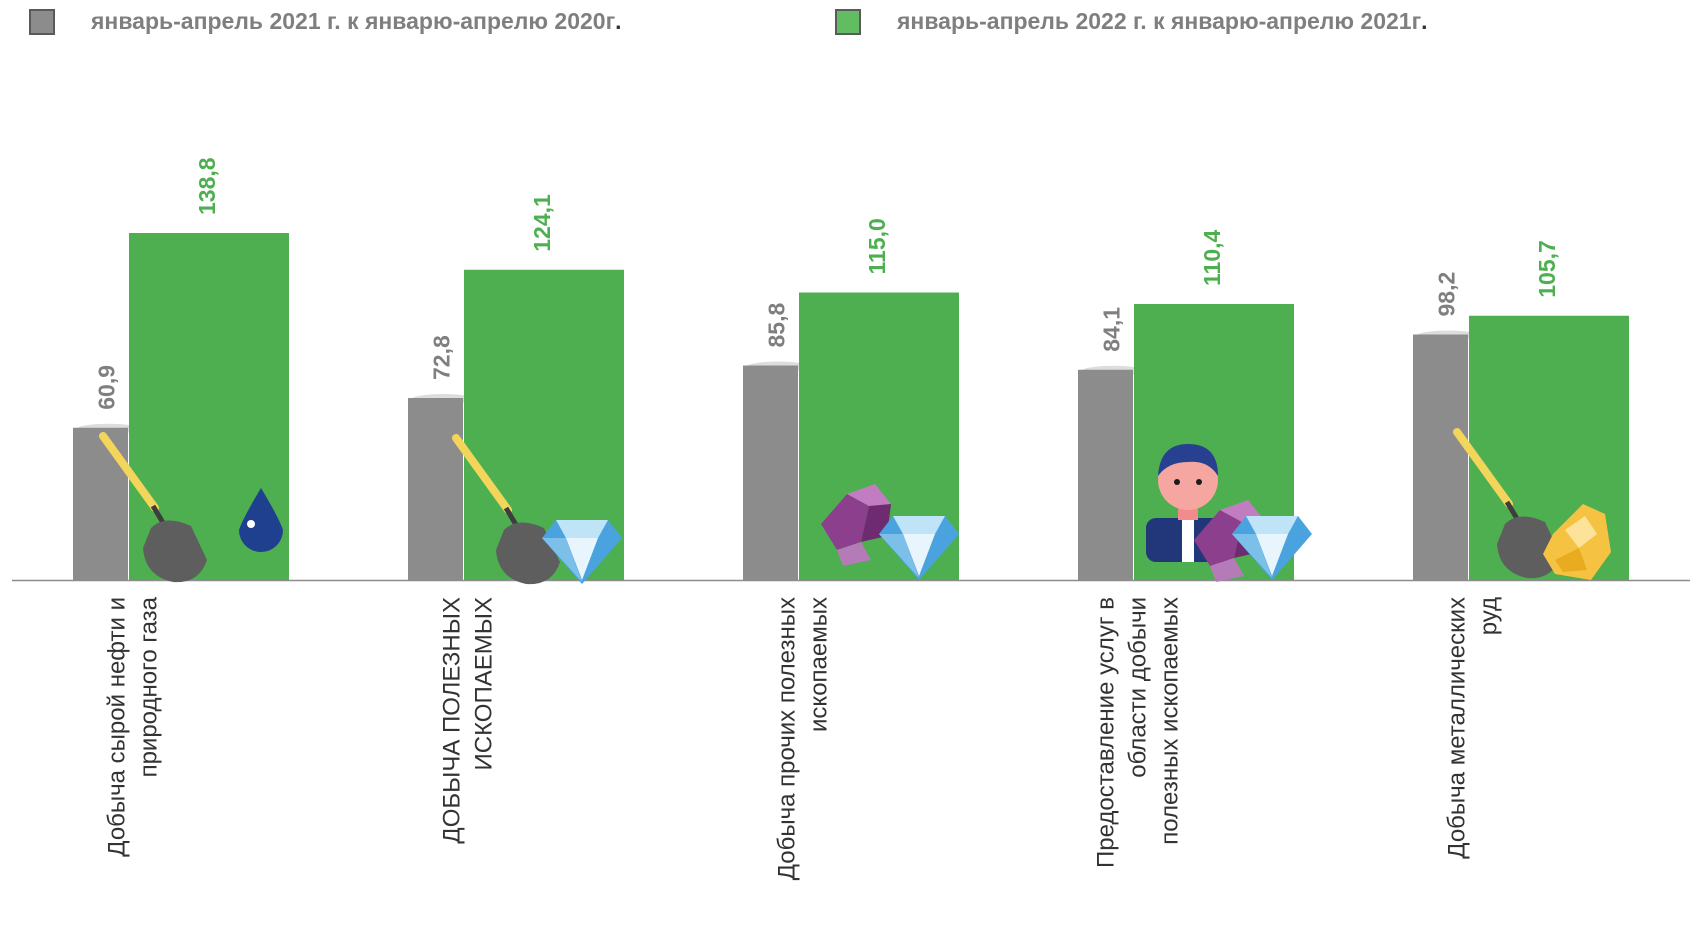 The width and height of the screenshot is (1693, 946). Describe the element at coordinates (207, 186) in the screenshot. I see `data-label-2022: 138,8` at that location.